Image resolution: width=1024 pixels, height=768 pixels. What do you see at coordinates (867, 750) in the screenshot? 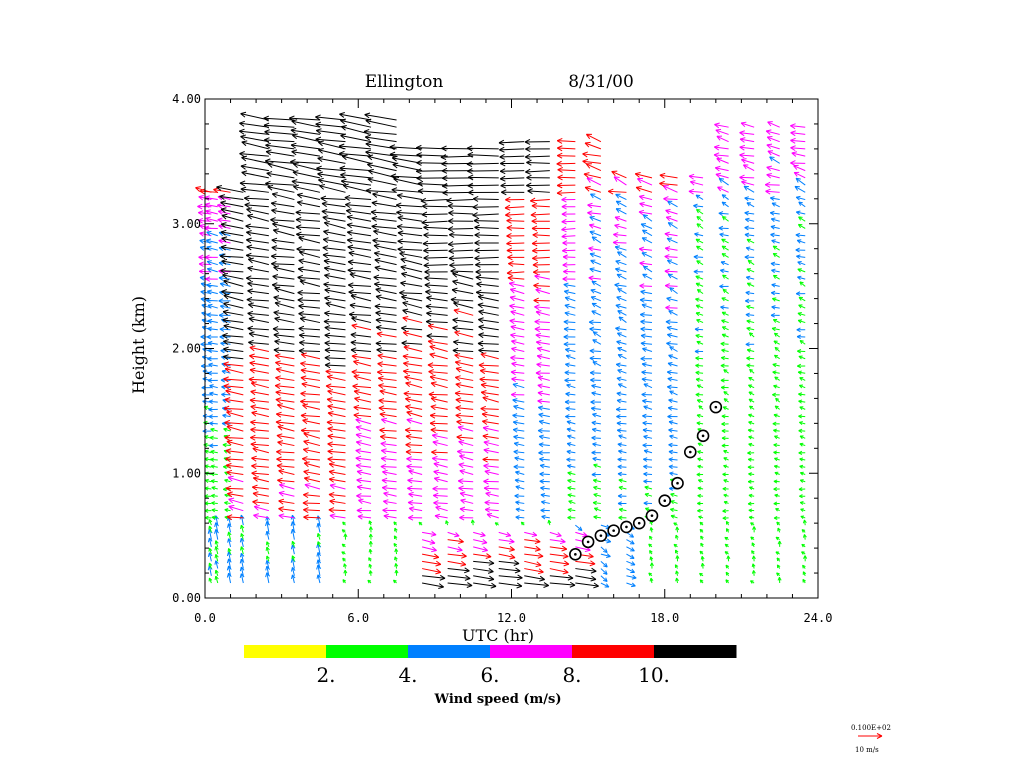
I see `reference-vector-unit: 10 m/s` at bounding box center [867, 750].